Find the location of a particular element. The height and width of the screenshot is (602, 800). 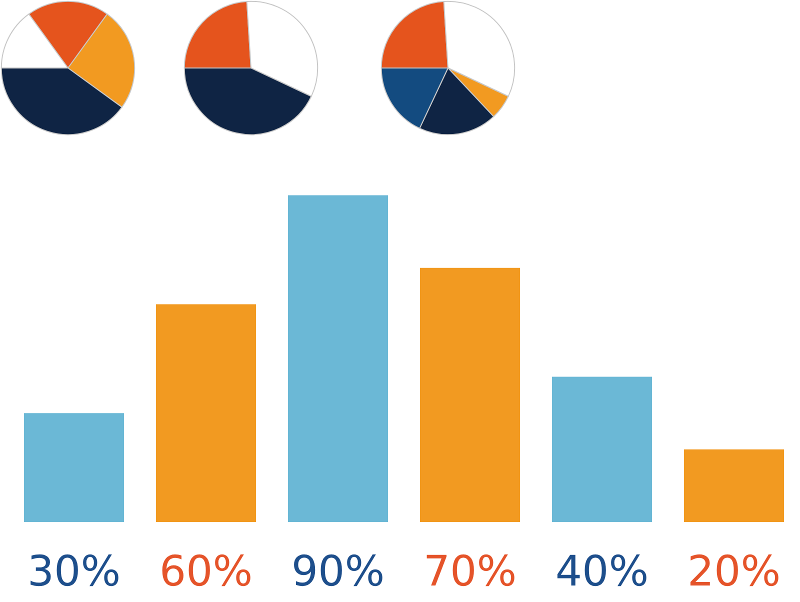

data-label: 40% is located at coordinates (602, 571).